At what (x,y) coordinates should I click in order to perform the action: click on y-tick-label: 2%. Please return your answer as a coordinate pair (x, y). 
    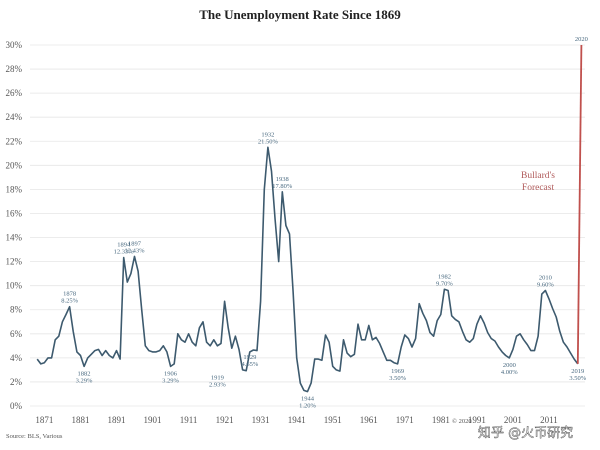
    Looking at the image, I should click on (16, 382).